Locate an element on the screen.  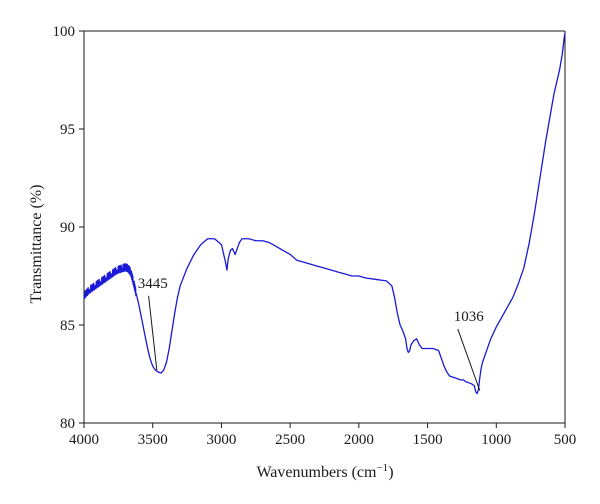
x-tick-label: 500 is located at coordinates (565, 440).